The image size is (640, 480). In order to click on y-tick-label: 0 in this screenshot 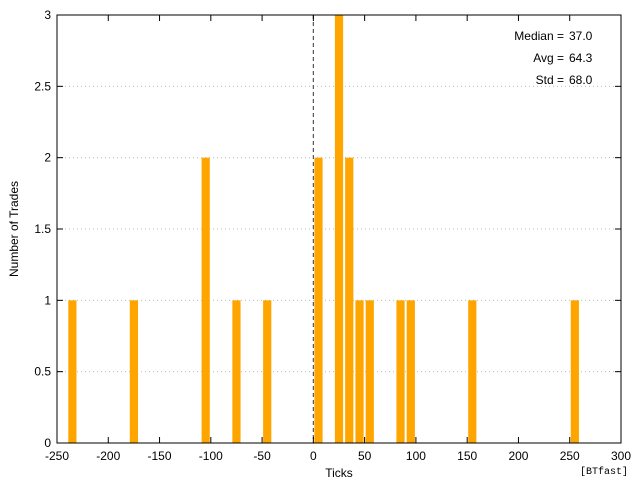, I will do `click(47, 443)`.